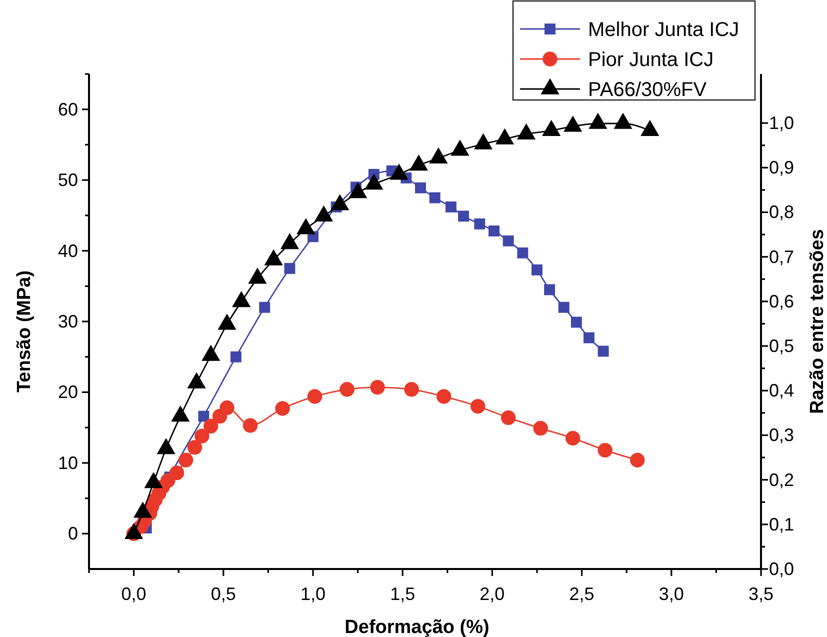  What do you see at coordinates (781, 212) in the screenshot?
I see `y2-tick-label: 0,8` at bounding box center [781, 212].